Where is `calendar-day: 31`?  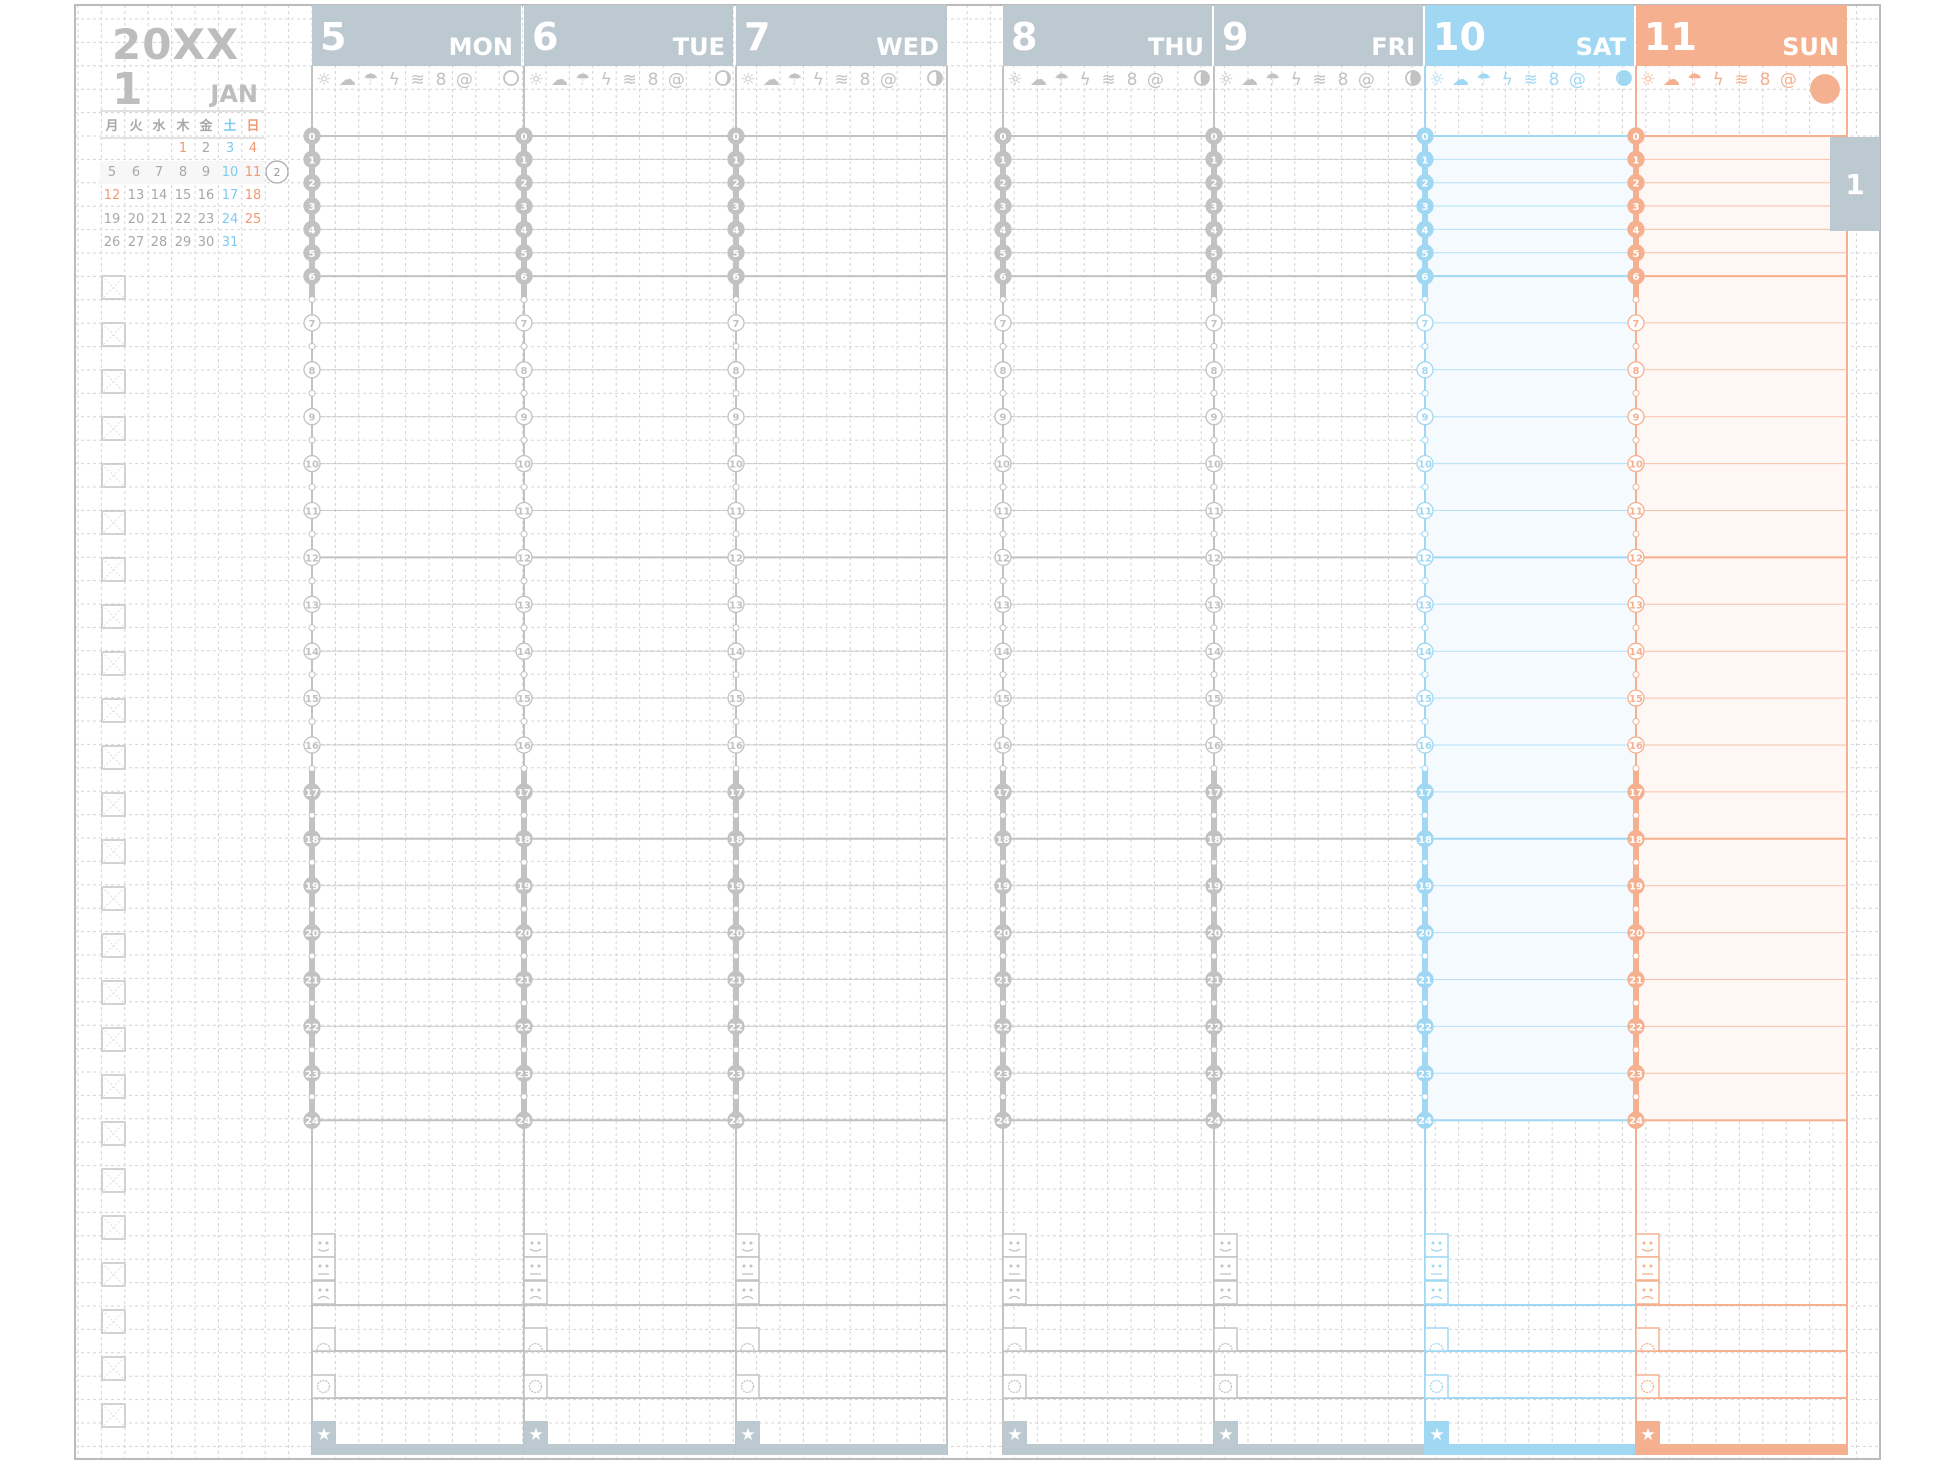
calendar-day: 31 is located at coordinates (230, 242).